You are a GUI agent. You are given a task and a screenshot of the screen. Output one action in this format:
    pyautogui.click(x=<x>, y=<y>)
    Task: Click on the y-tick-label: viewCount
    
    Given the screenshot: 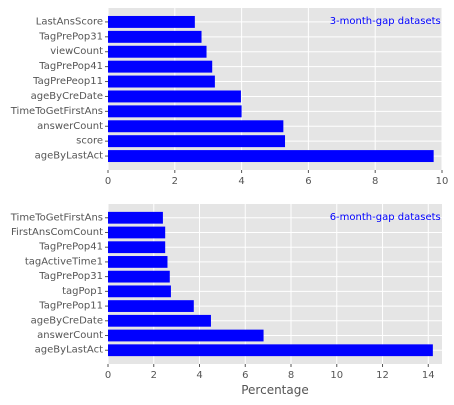 What is the action you would take?
    pyautogui.click(x=76, y=51)
    